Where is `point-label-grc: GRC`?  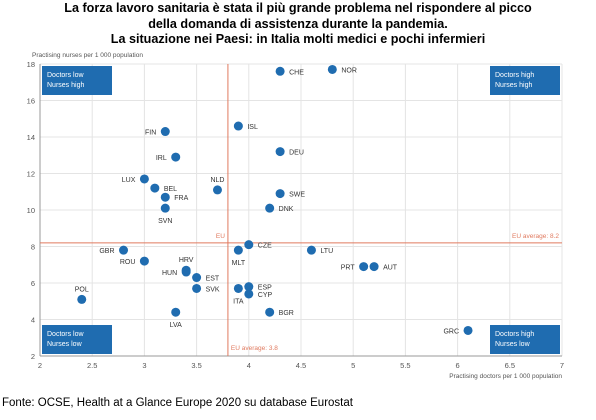 point-label-grc: GRC is located at coordinates (451, 331).